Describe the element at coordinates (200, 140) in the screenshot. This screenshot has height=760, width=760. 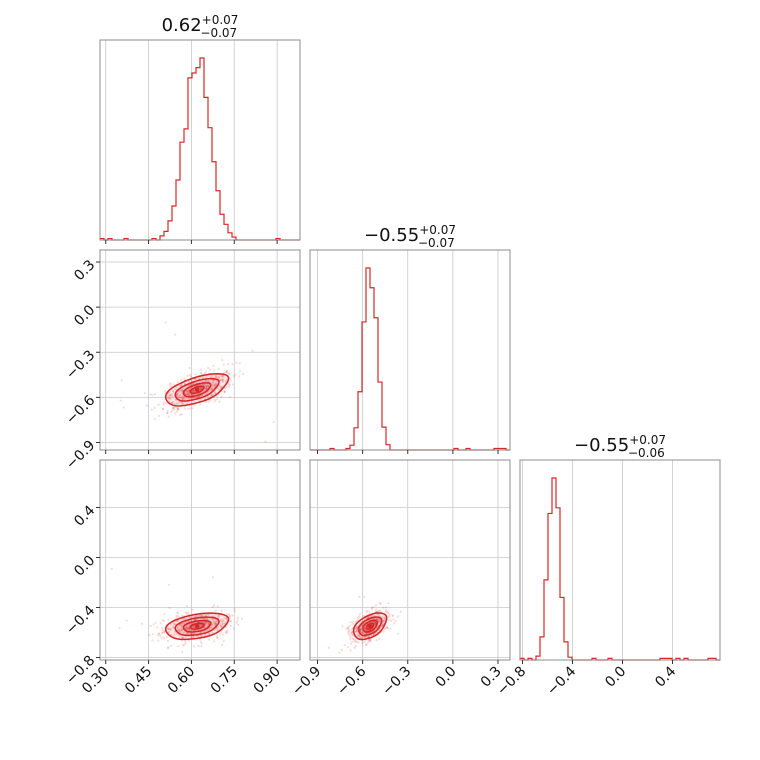
I see `panel-frame` at that location.